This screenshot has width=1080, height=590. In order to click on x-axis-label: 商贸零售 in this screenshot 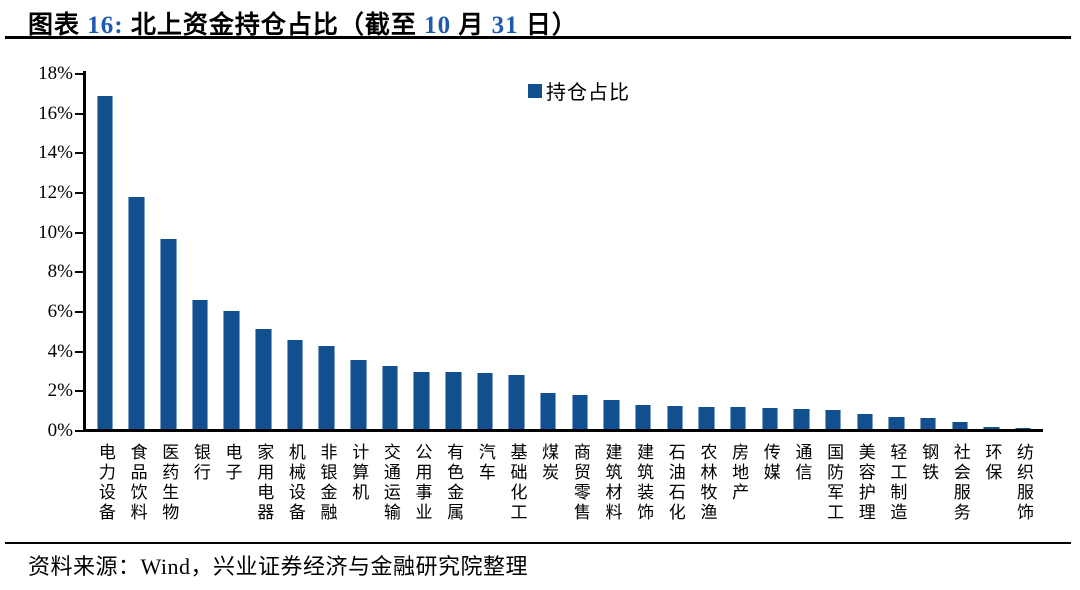, I will do `click(580, 488)`.